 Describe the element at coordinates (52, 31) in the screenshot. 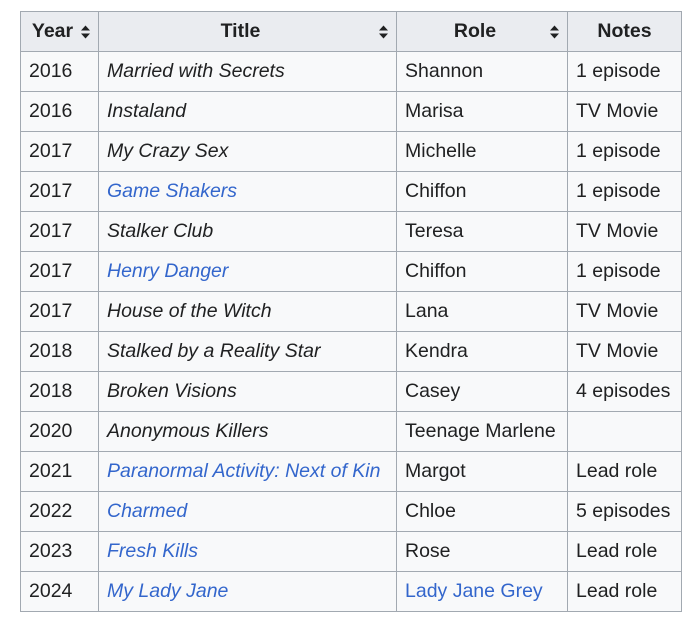

I see `header-year-label: Year` at that location.